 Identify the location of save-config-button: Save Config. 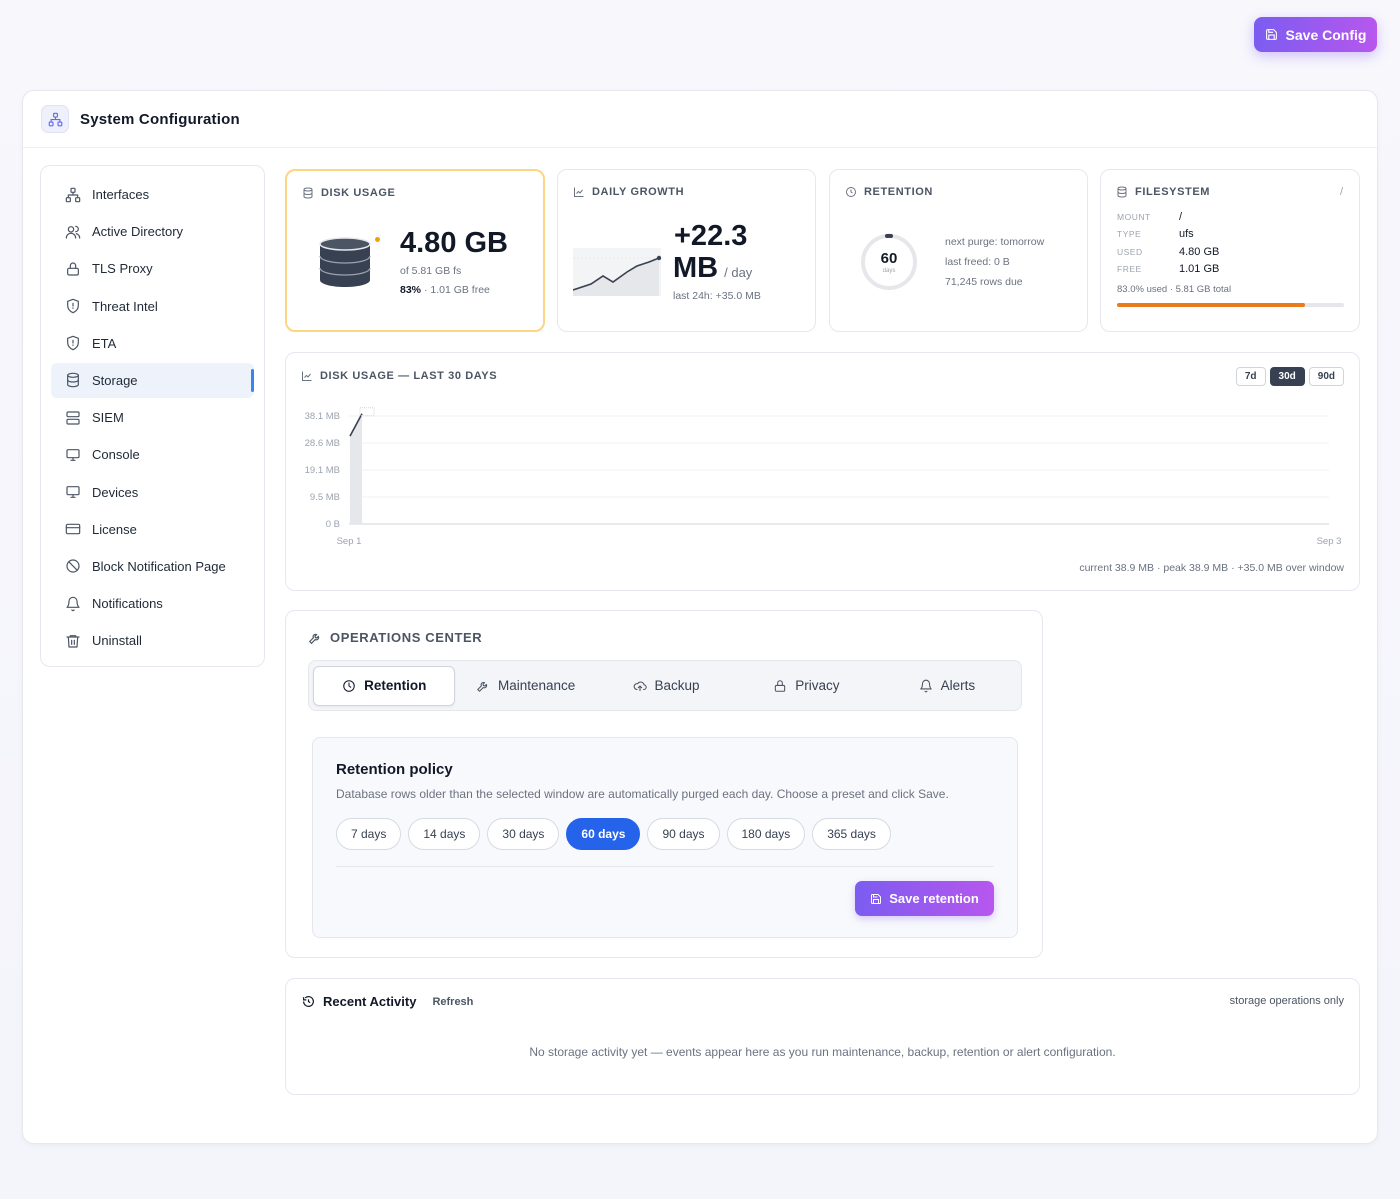
(1315, 34).